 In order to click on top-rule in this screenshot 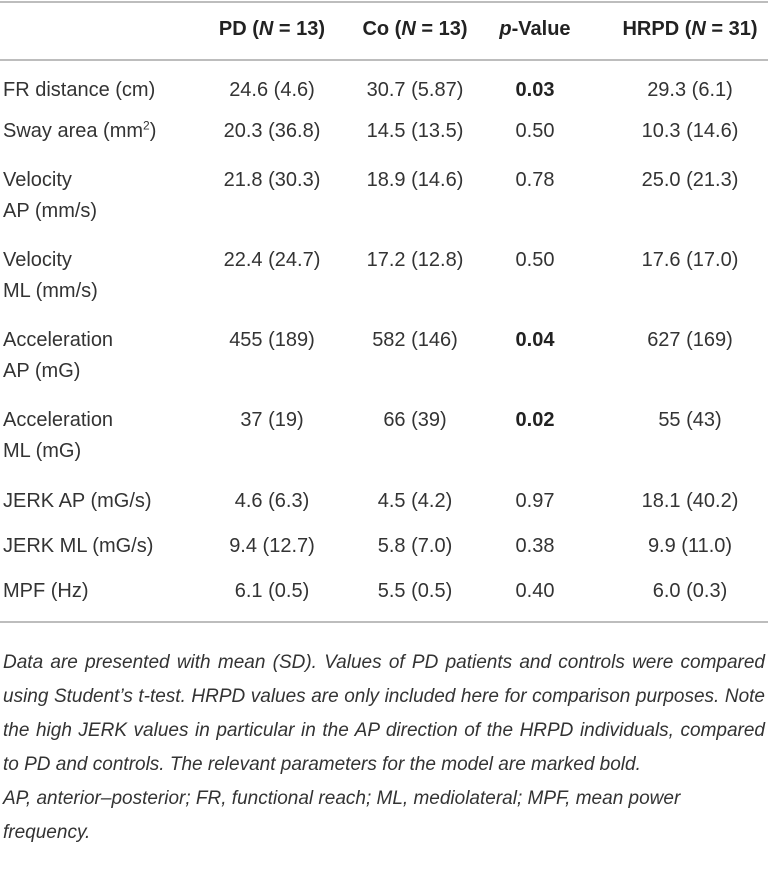, I will do `click(384, 2)`.